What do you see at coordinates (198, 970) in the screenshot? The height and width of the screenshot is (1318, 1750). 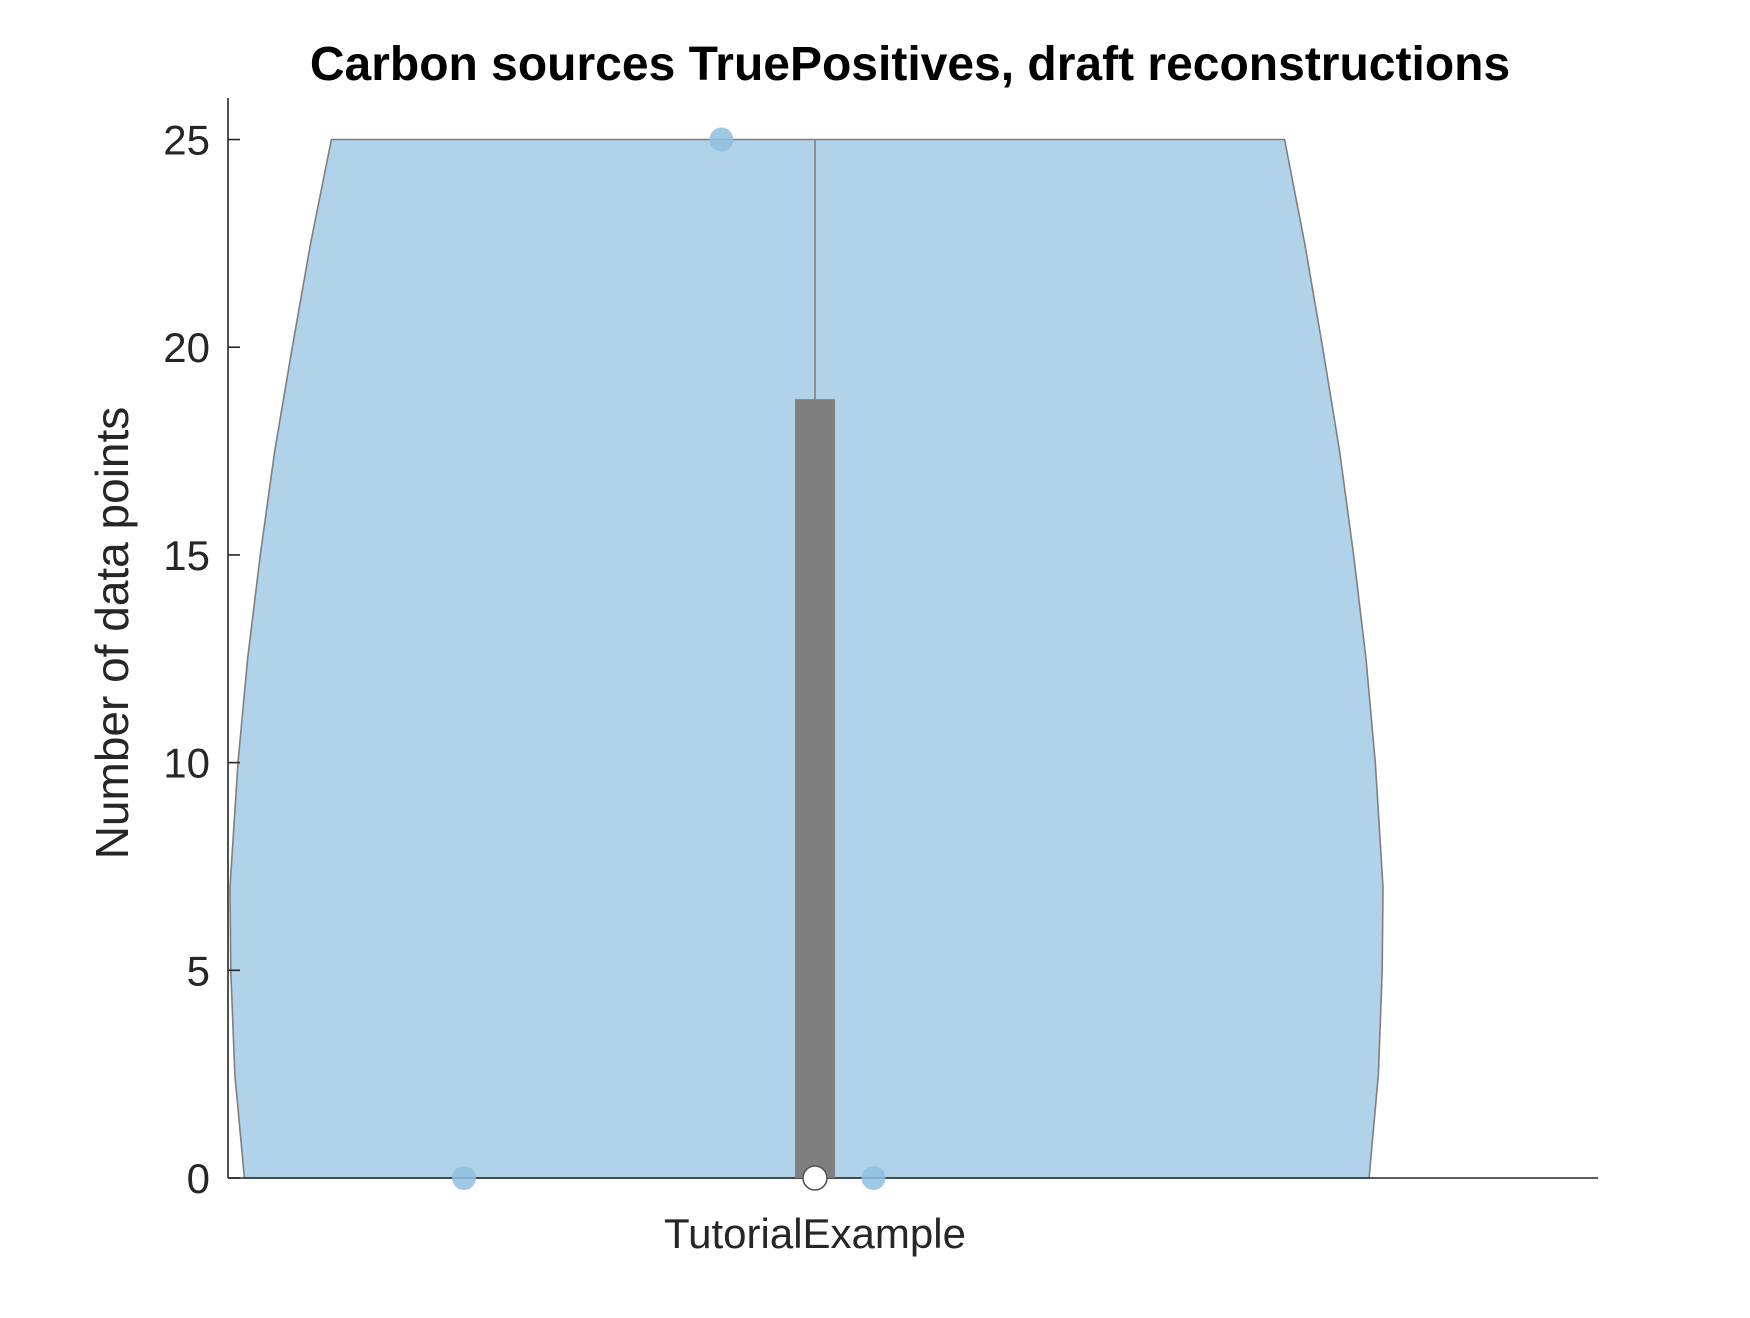 I see `y-tick-label: 5` at bounding box center [198, 970].